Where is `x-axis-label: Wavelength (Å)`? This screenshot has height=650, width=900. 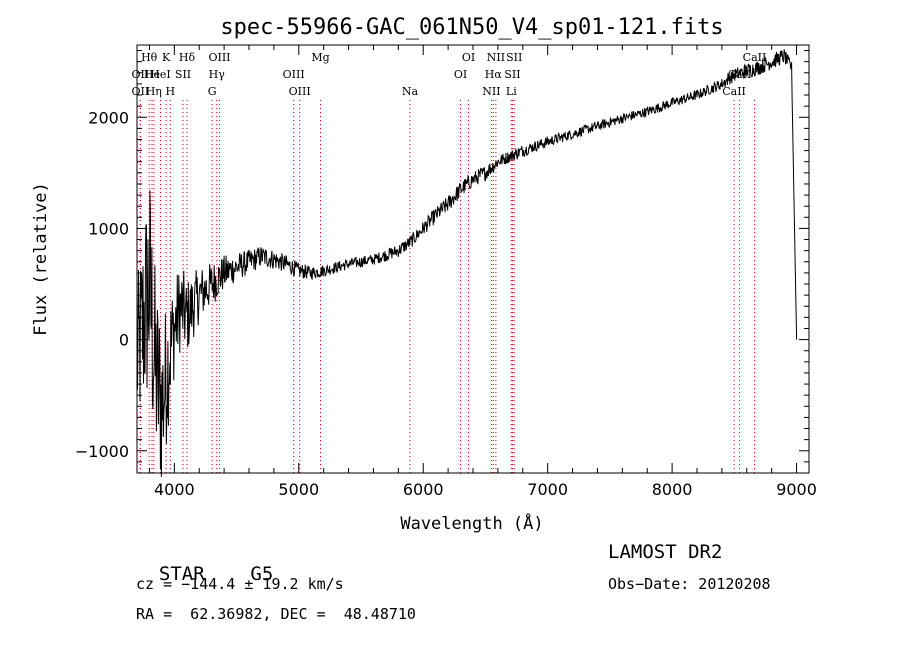
x-axis-label: Wavelength (Å) is located at coordinates (471, 523).